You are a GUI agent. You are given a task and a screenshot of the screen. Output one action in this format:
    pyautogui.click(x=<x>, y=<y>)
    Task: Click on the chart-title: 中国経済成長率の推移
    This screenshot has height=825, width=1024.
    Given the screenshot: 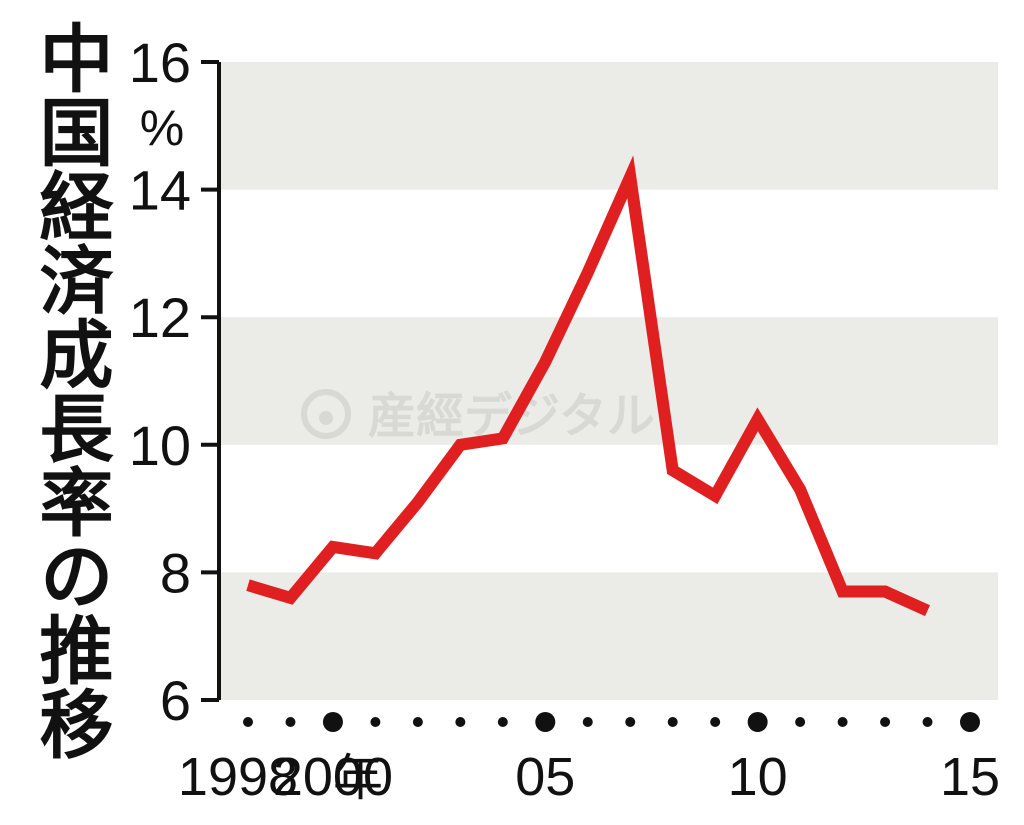 What is the action you would take?
    pyautogui.click(x=70, y=390)
    